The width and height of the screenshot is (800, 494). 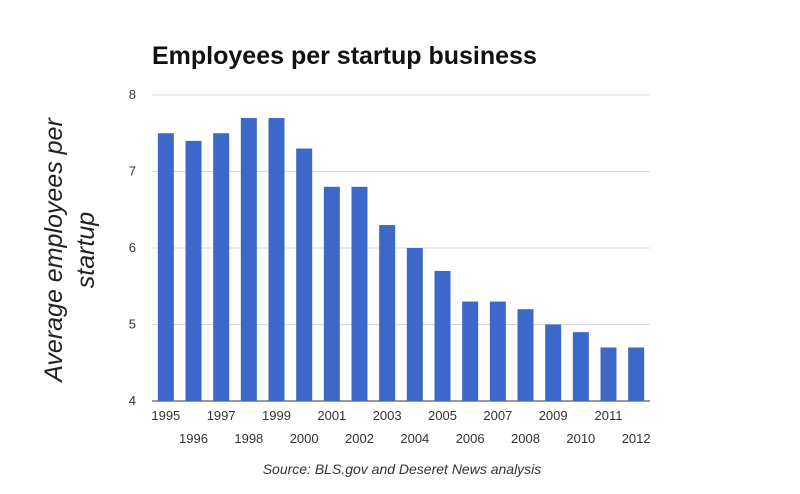 What do you see at coordinates (359, 438) in the screenshot?
I see `x-tick-label: 2002` at bounding box center [359, 438].